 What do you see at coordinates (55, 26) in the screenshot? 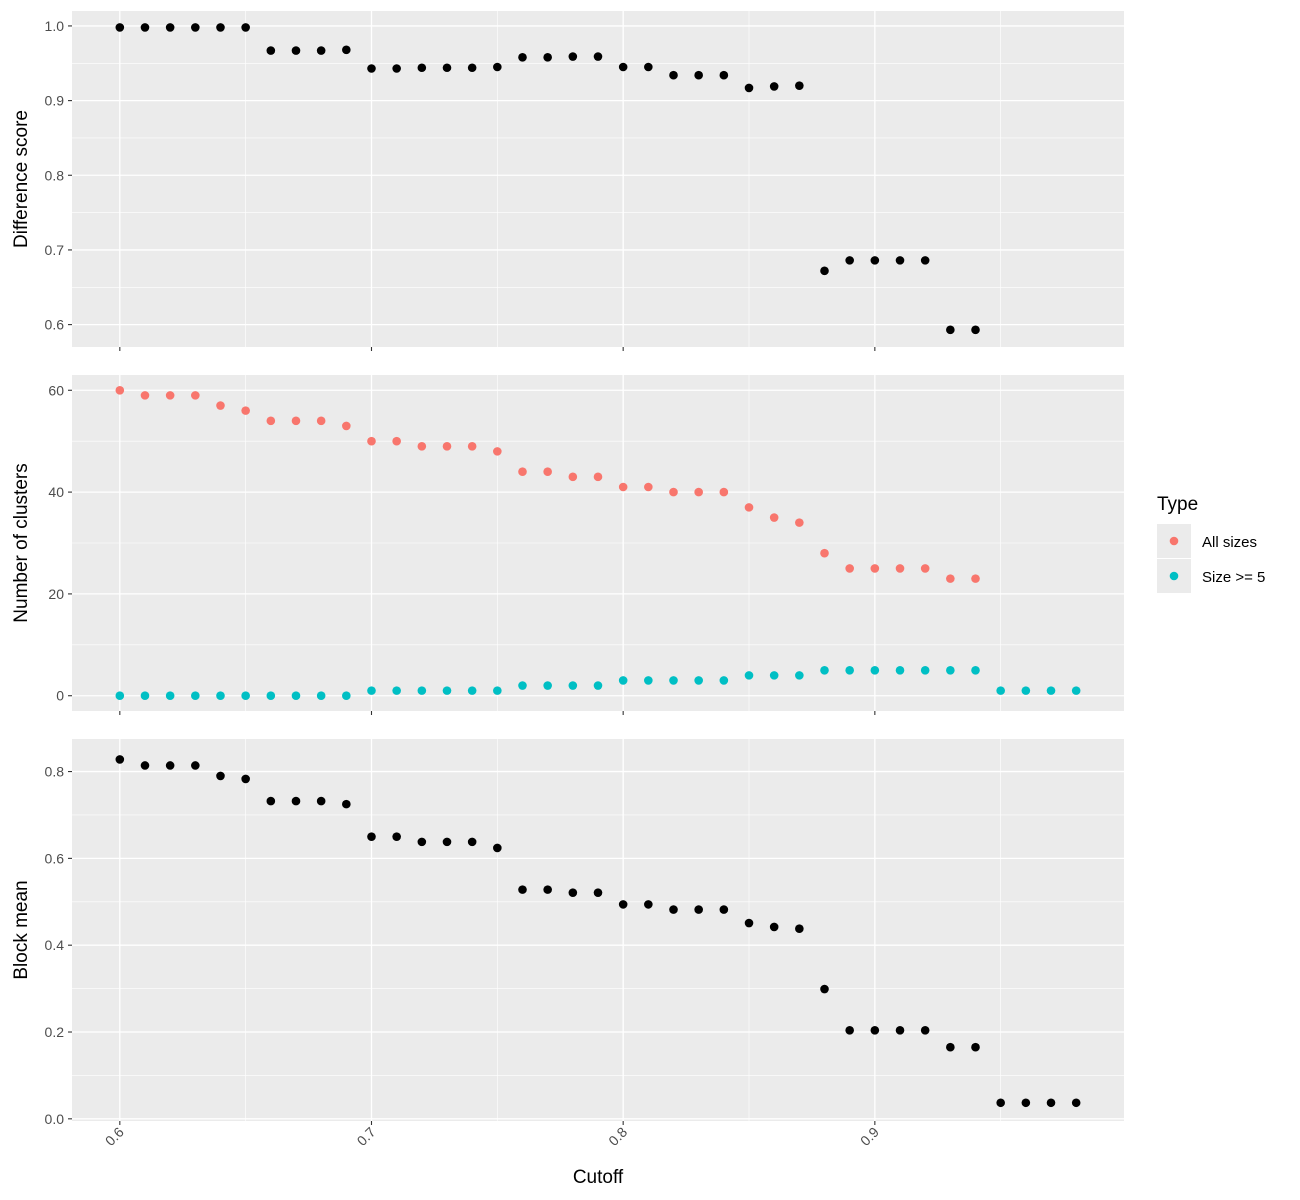
I see `y-tick-label: 1.0` at bounding box center [55, 26].